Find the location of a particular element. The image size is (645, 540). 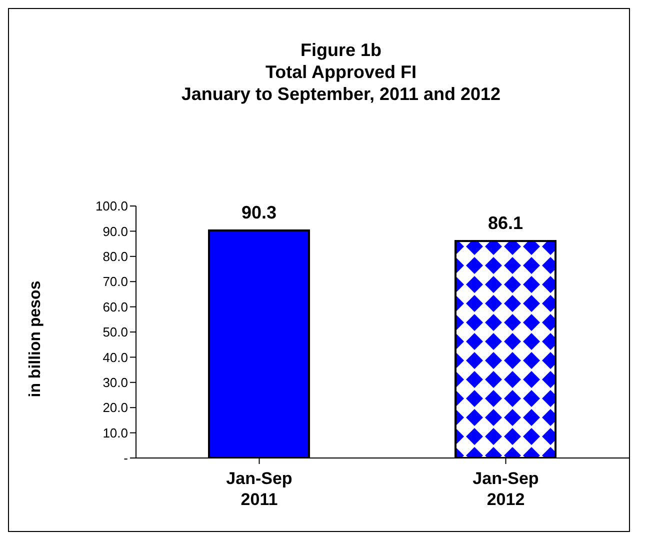

y-tick-label: 70.0 is located at coordinates (115, 282).